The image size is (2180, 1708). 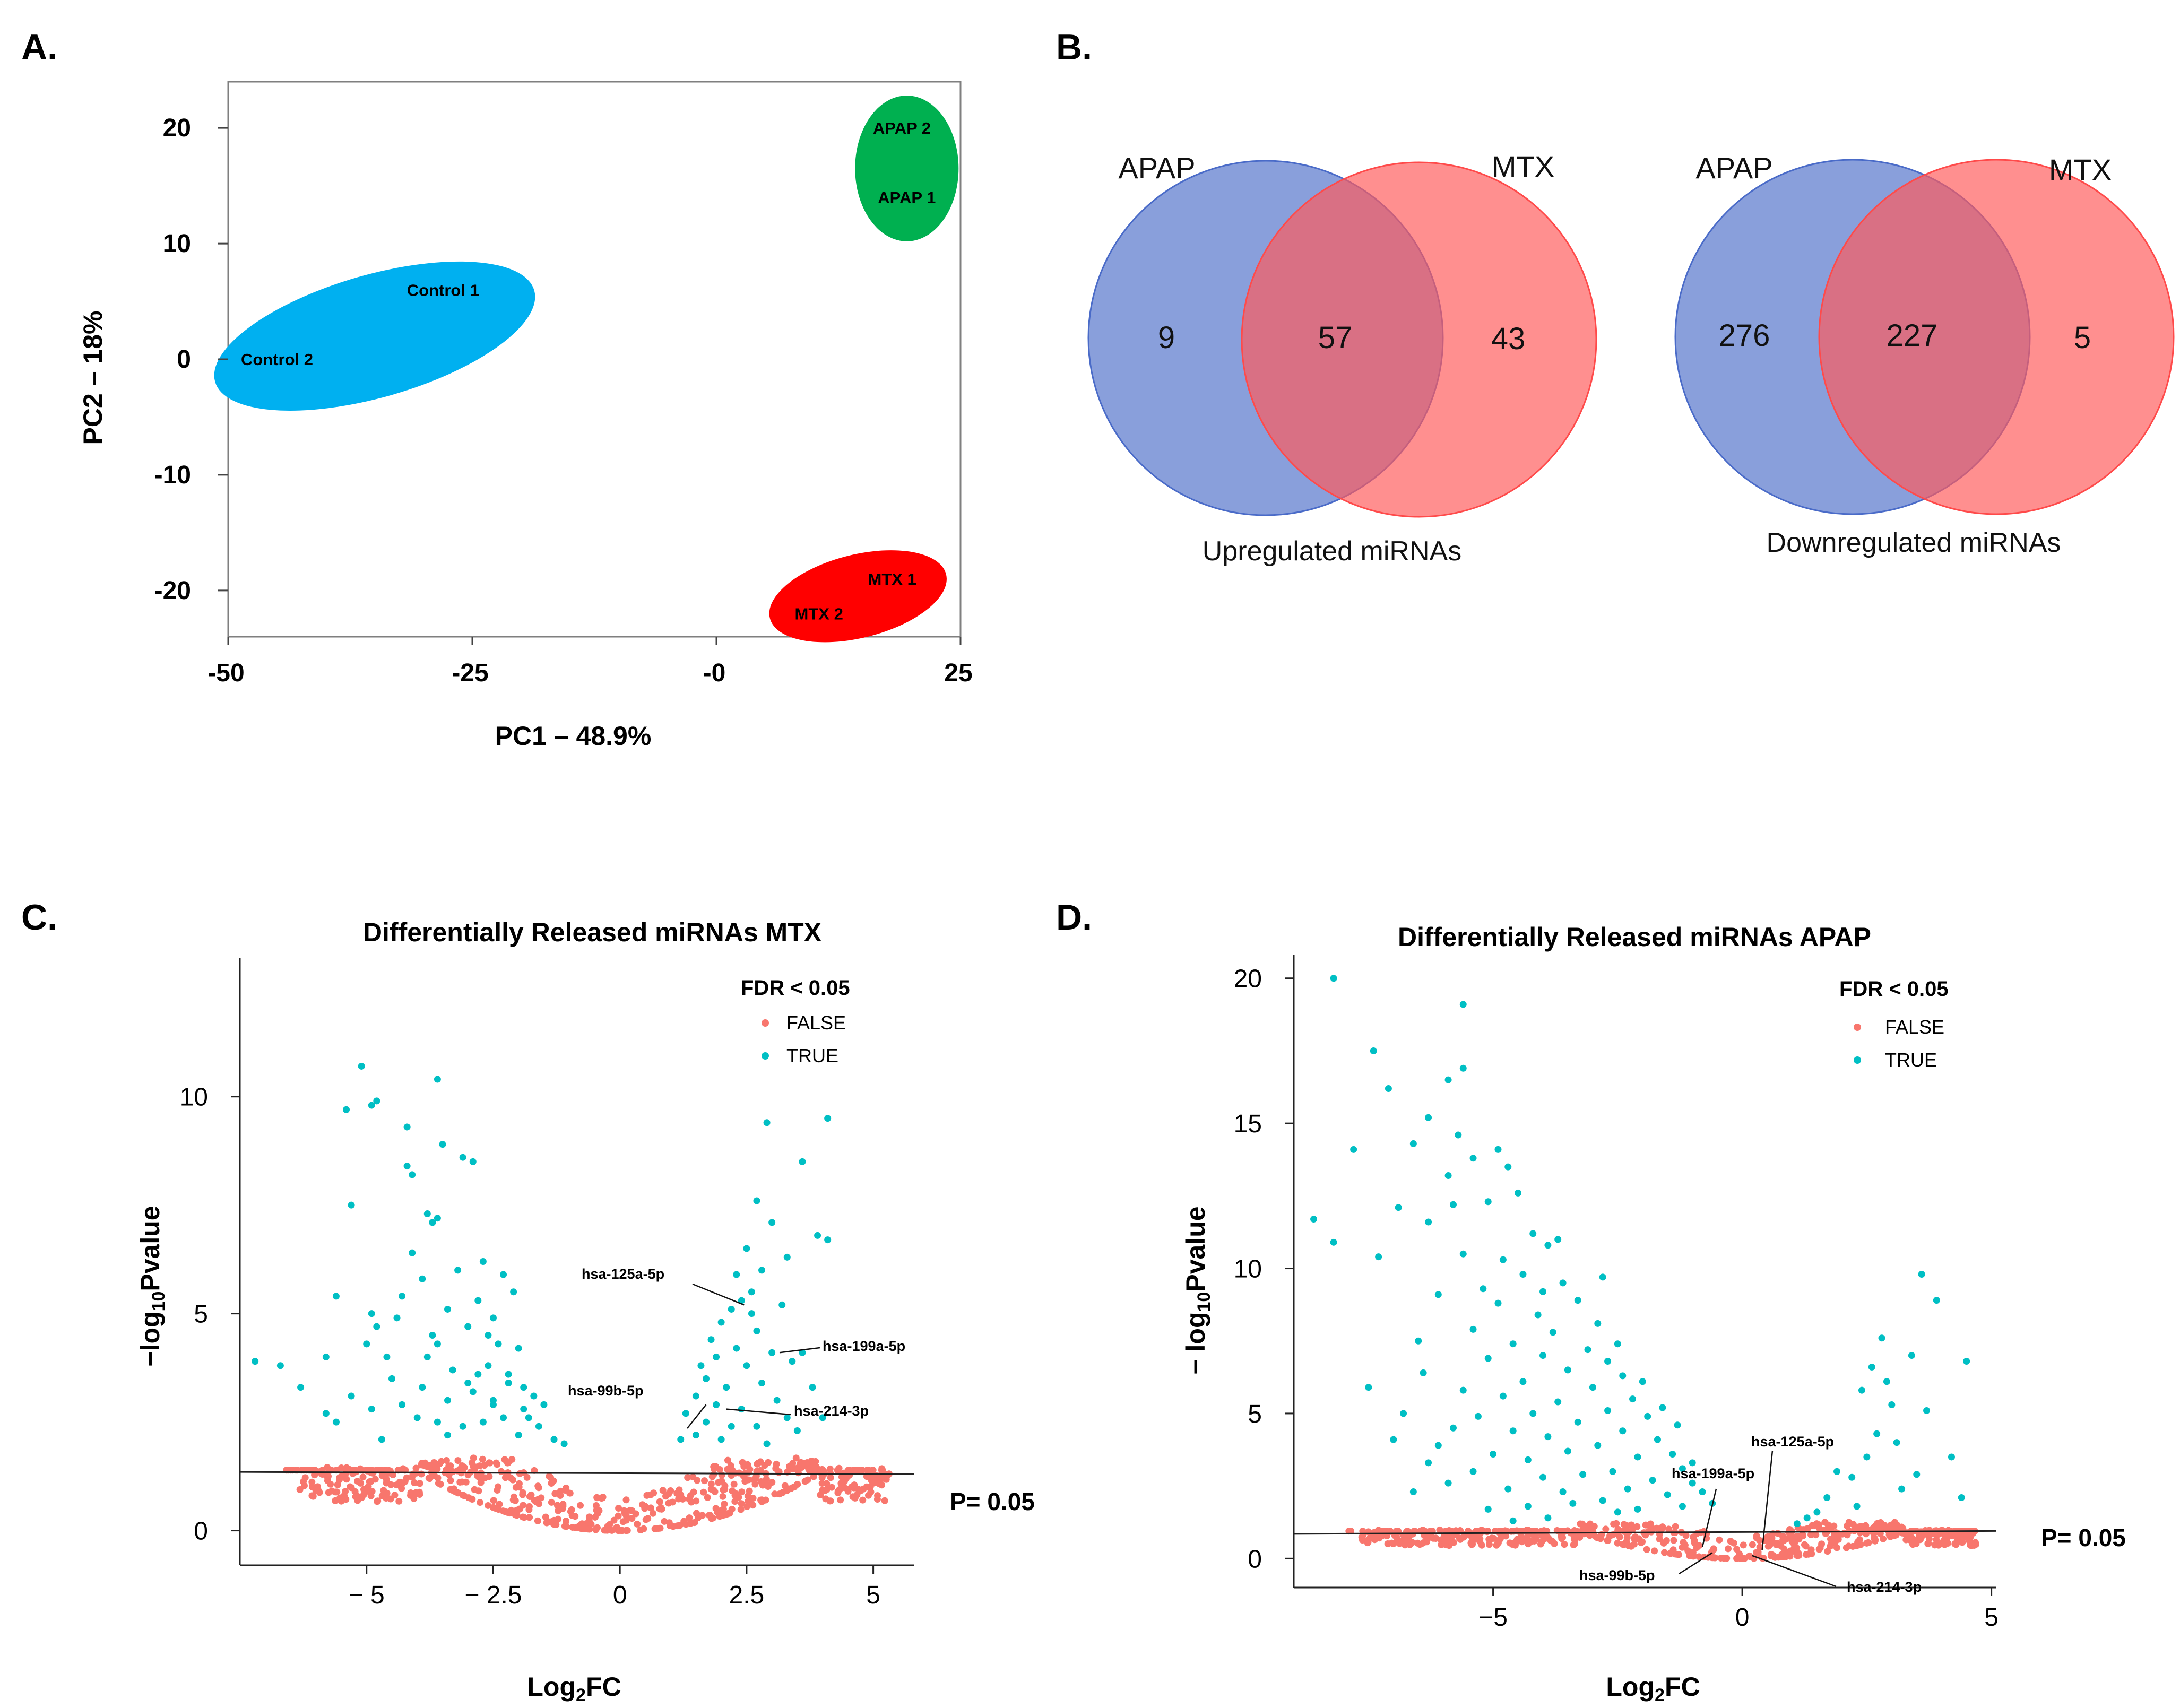 I want to click on venn-down-only-apap: 276, so click(x=1744, y=336).